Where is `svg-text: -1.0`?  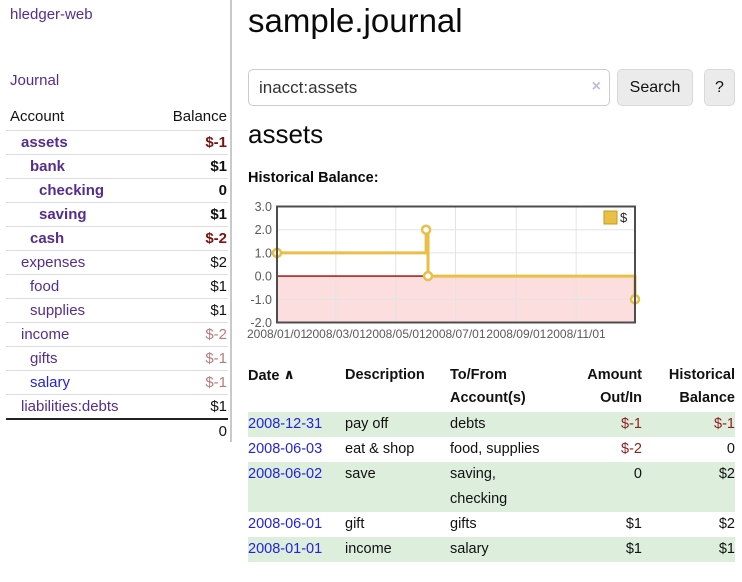
svg-text: -1.0 is located at coordinates (261, 300).